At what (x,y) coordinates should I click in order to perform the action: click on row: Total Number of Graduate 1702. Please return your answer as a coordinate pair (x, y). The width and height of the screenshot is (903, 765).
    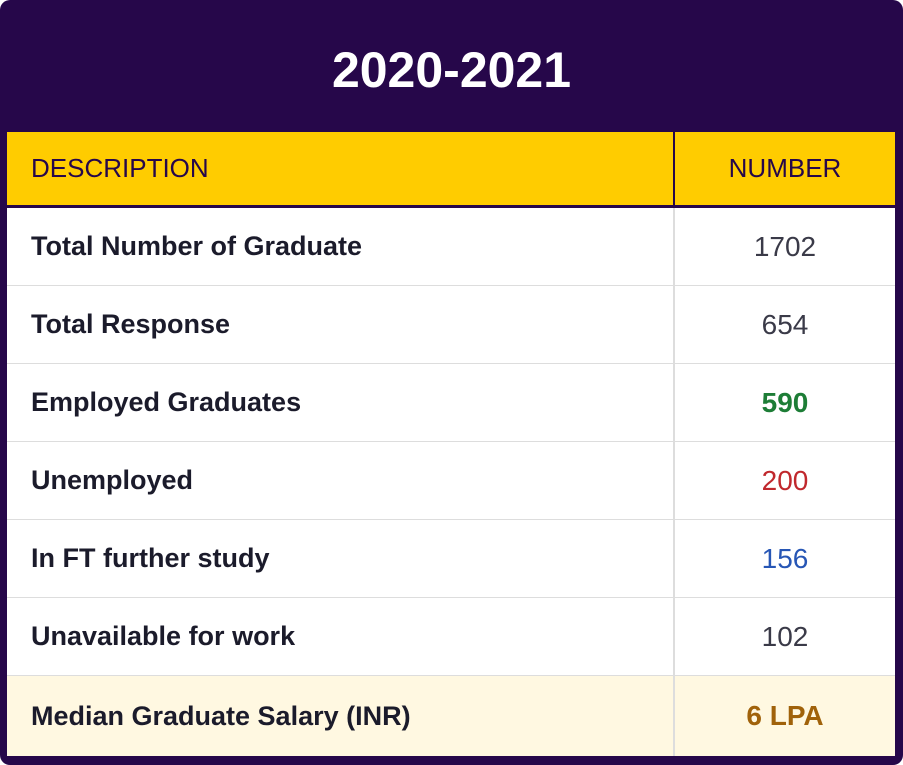
    Looking at the image, I should click on (451, 247).